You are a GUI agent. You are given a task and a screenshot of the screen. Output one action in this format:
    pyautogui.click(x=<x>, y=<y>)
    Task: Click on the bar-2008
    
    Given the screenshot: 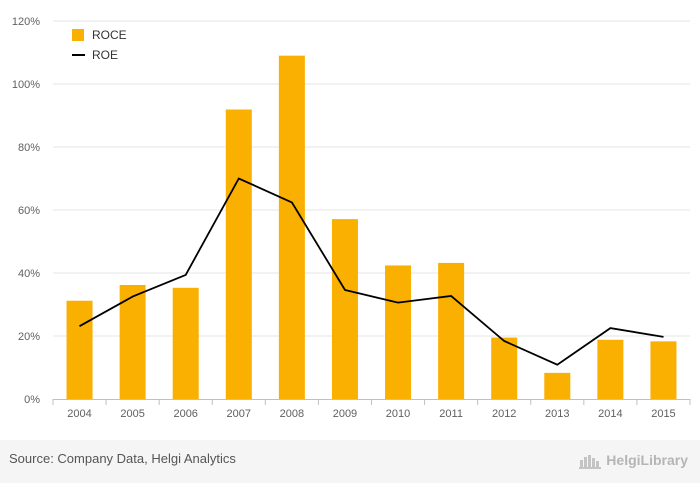 What is the action you would take?
    pyautogui.click(x=291, y=227)
    